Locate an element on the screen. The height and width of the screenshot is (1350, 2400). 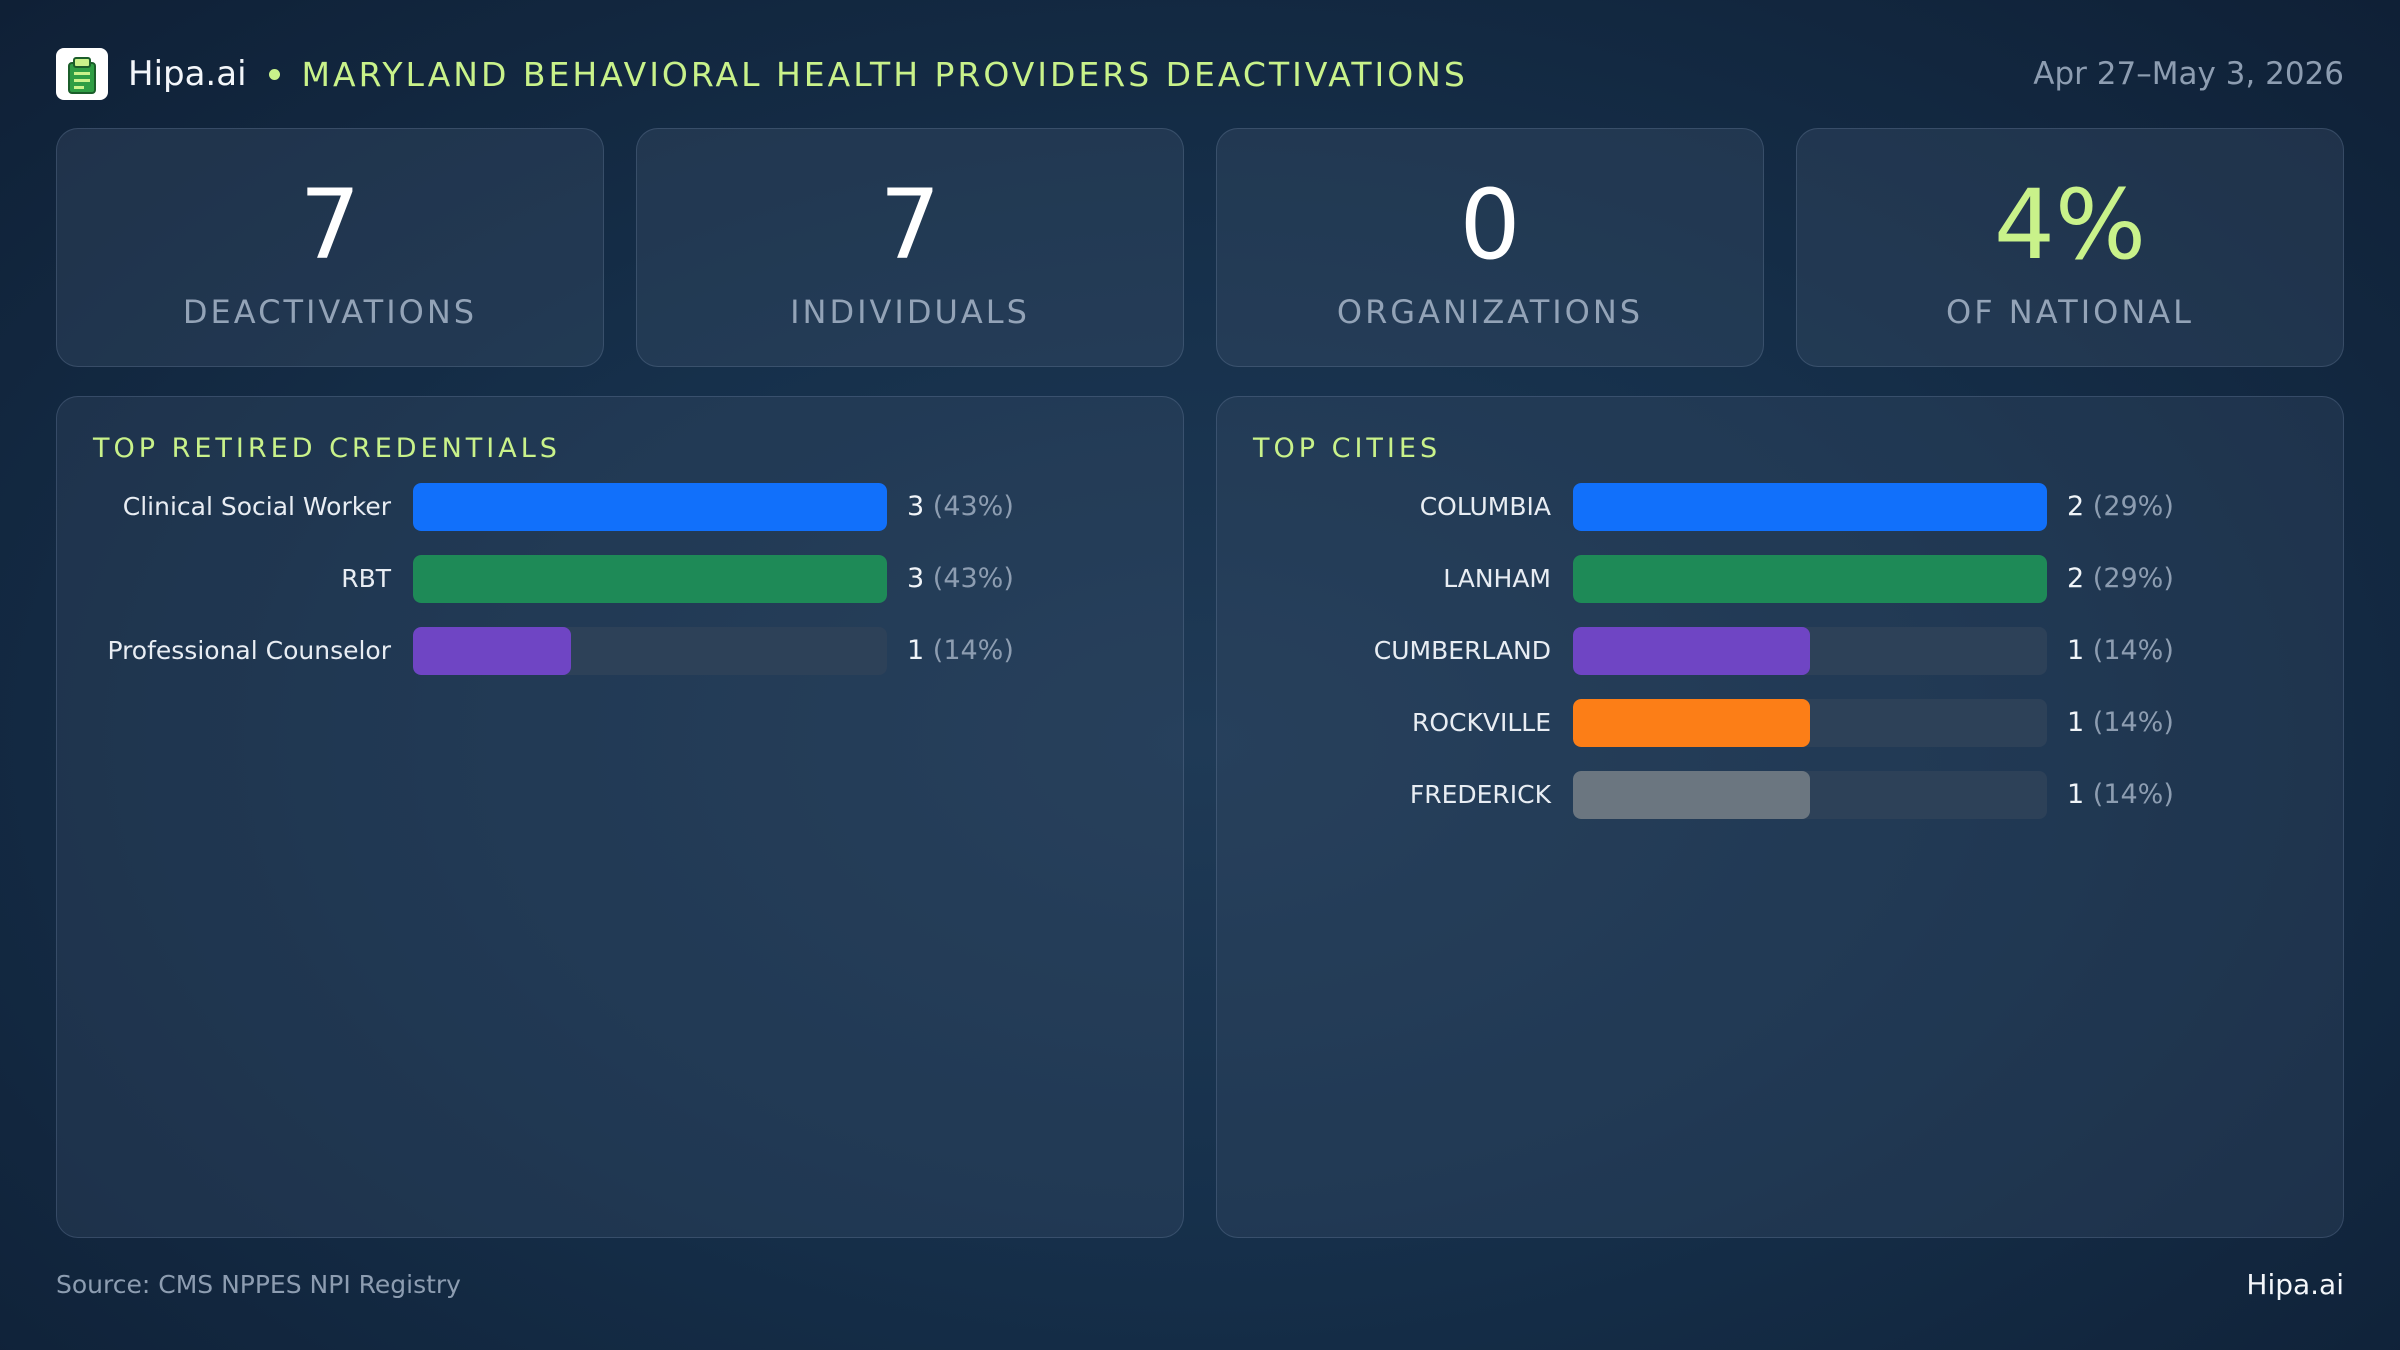
stat-card-organizations: 0 ORGANIZATIONS is located at coordinates (1490, 247).